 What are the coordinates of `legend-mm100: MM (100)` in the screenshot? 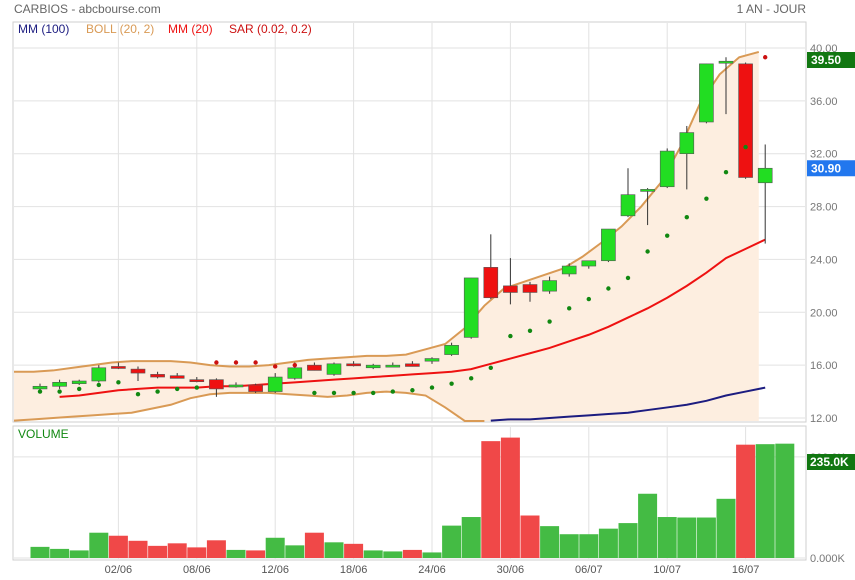 It's located at (43, 29).